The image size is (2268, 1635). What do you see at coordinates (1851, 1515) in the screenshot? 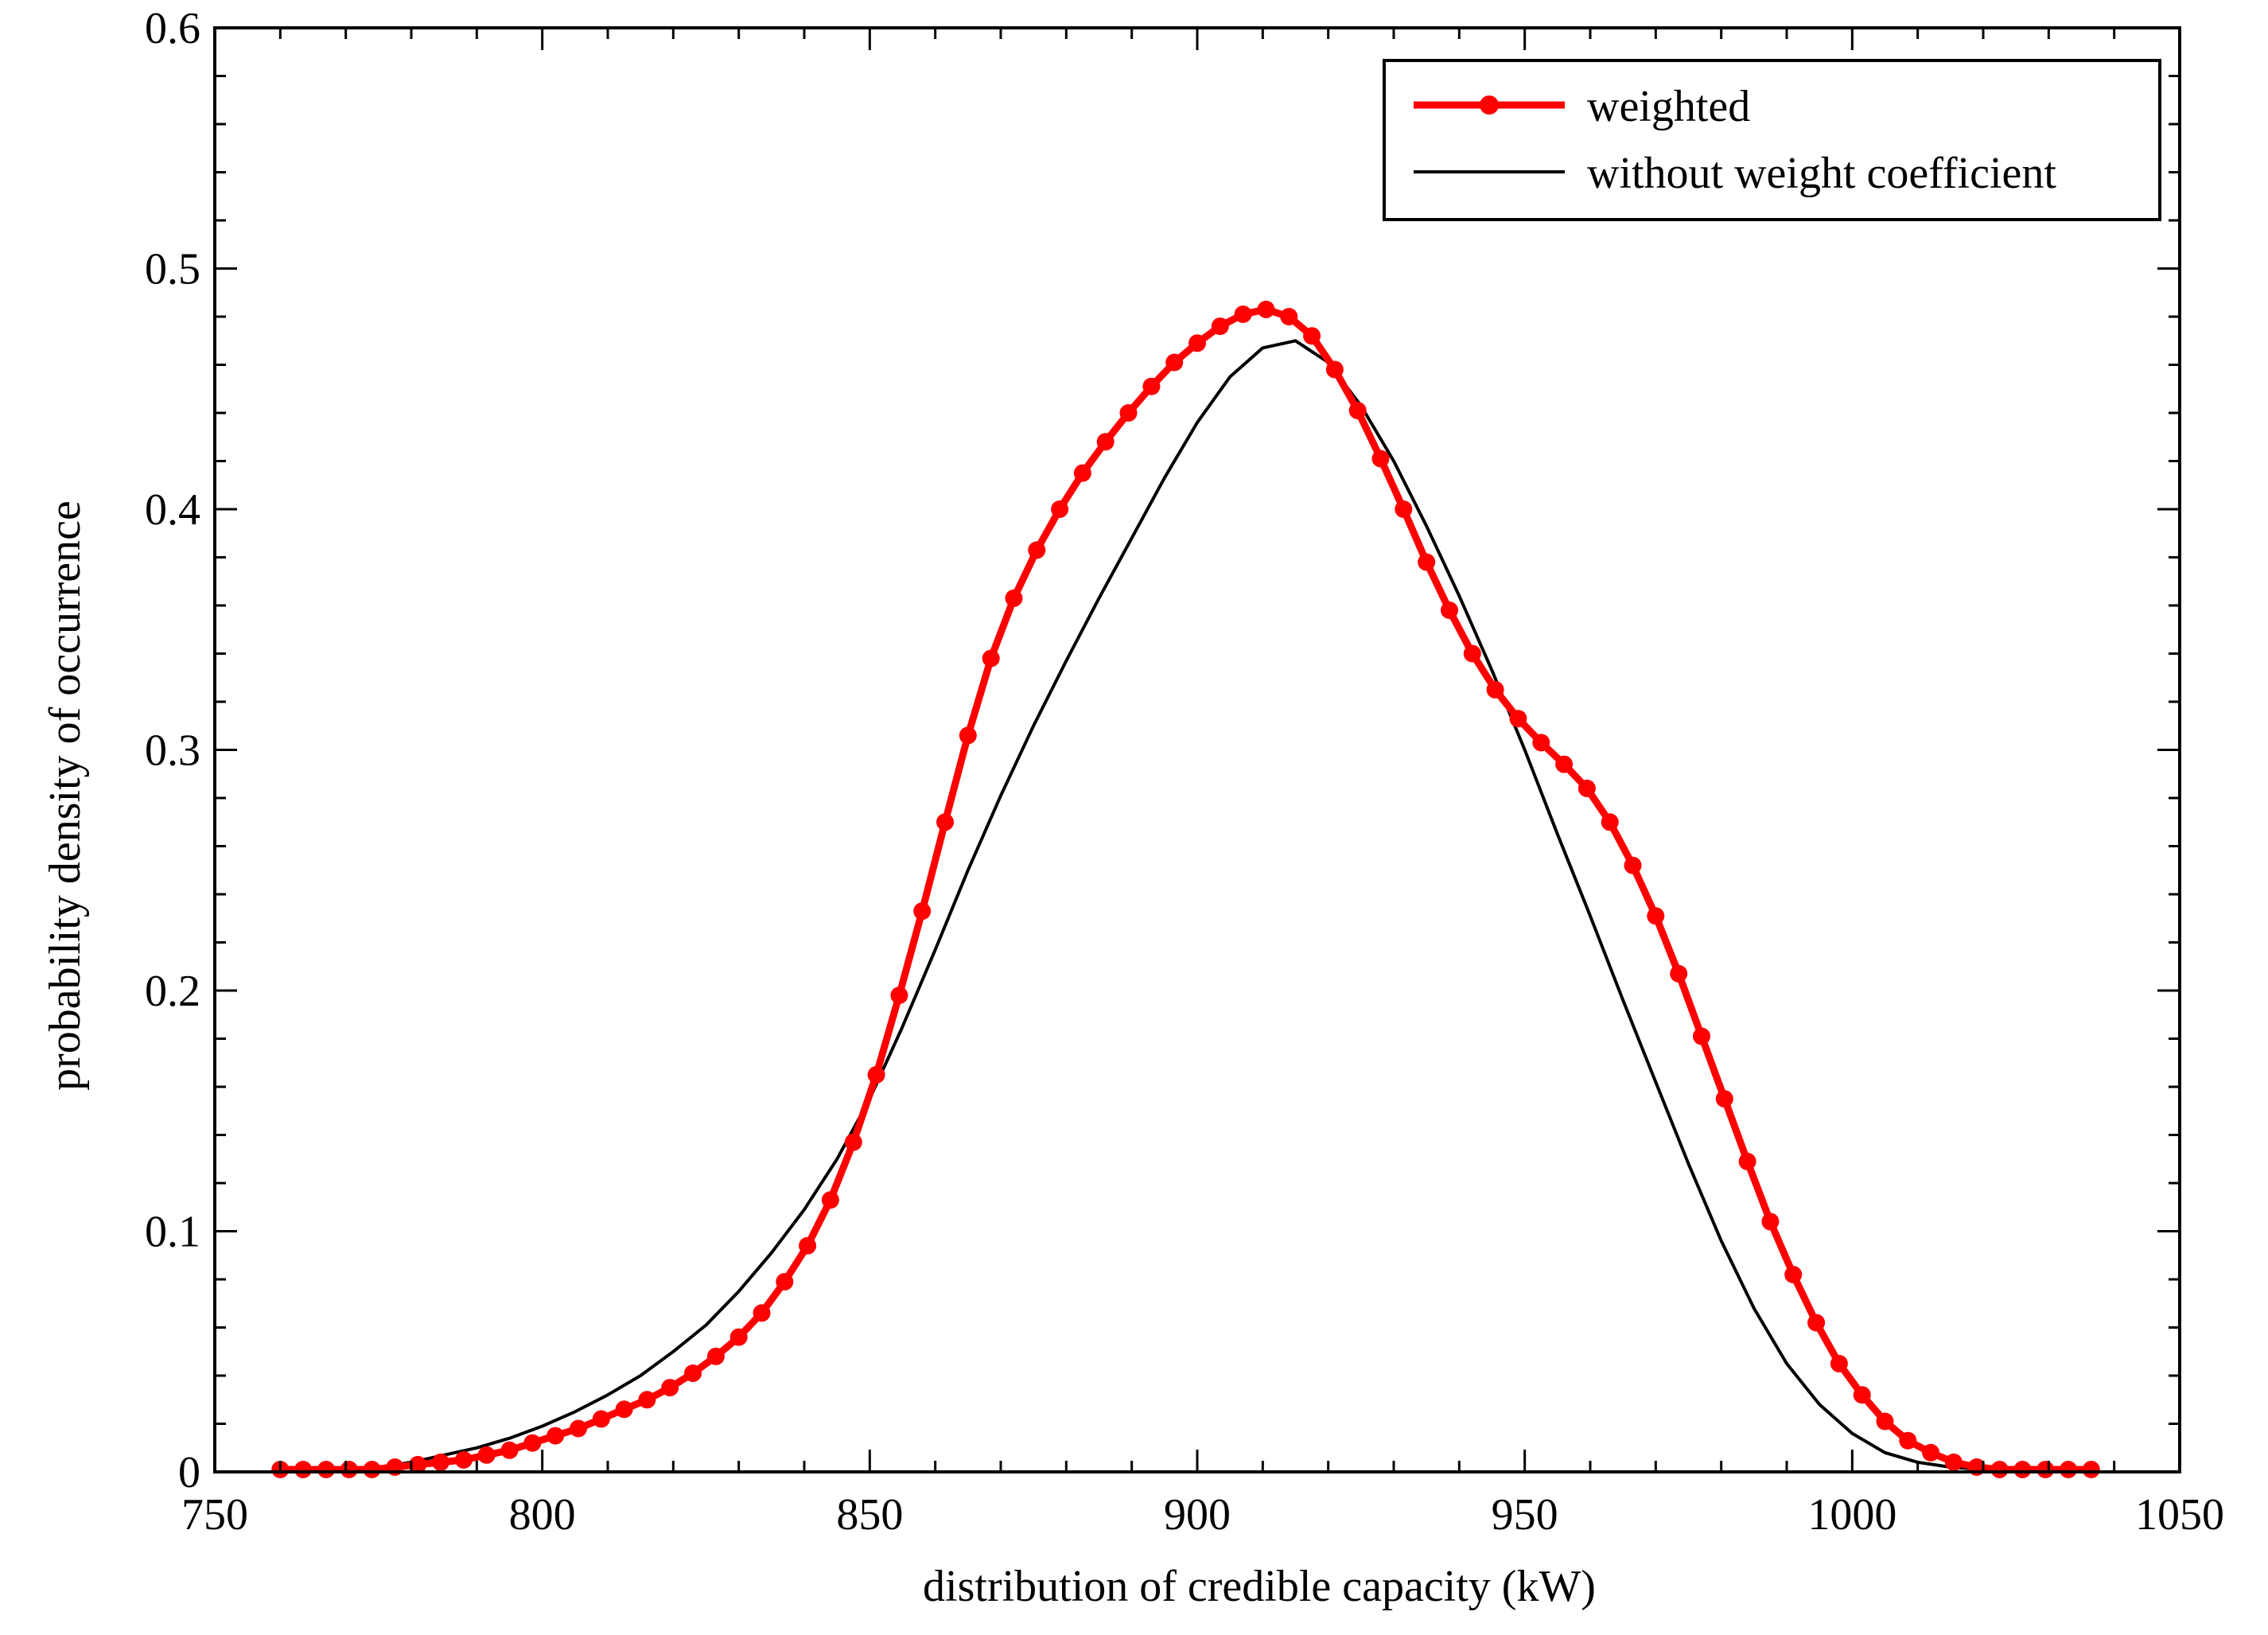
I see `x-tick-label: 1000` at bounding box center [1851, 1515].